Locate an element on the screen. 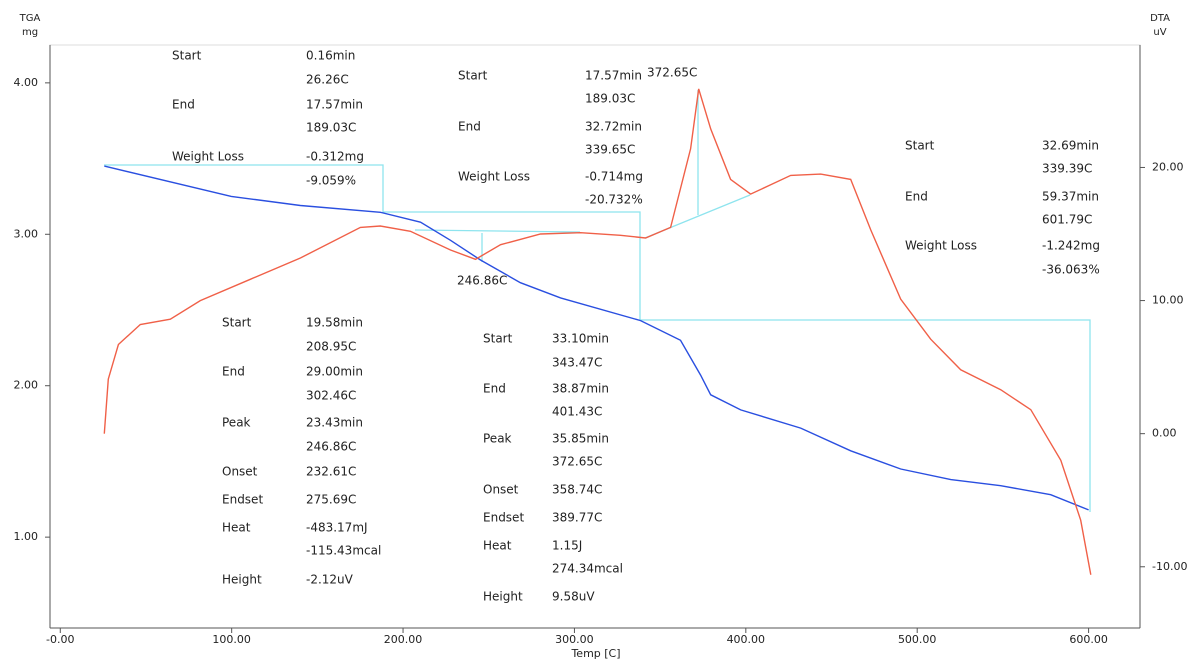 Image resolution: width=1203 pixels, height=662 pixels. annotation: 29.00min is located at coordinates (334, 372).